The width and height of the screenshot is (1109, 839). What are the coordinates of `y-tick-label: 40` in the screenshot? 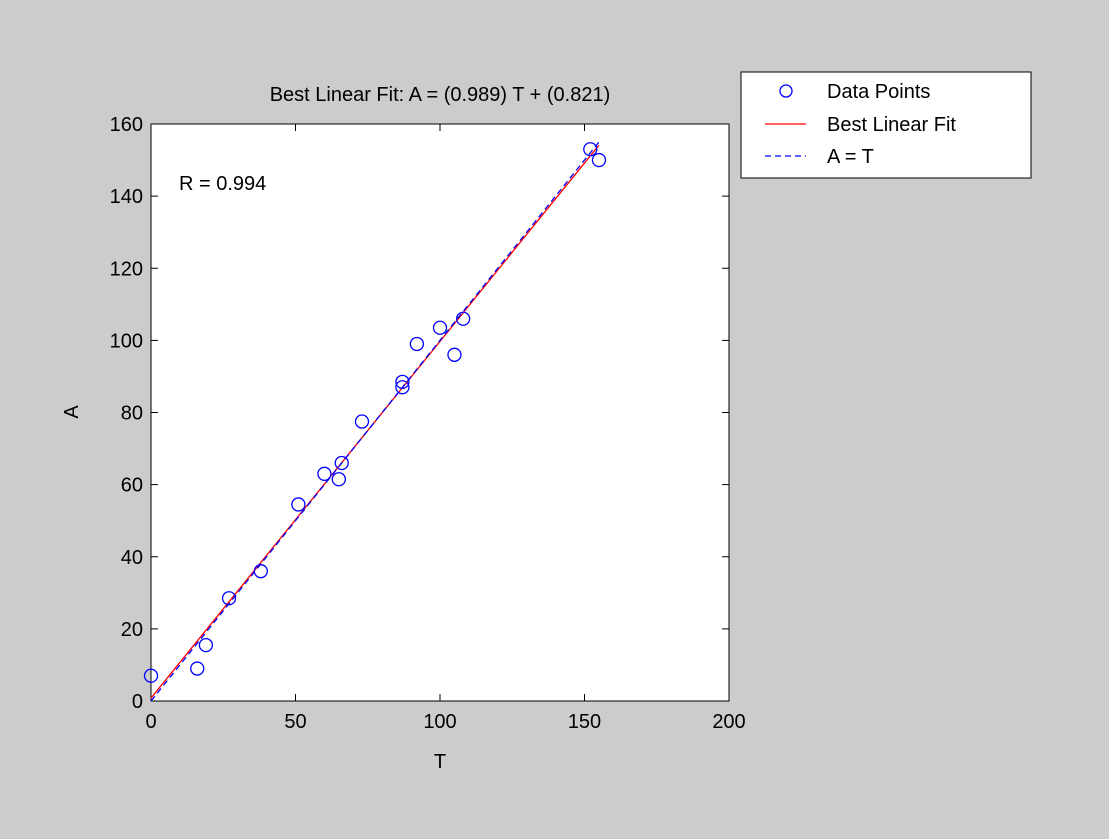 It's located at (132, 558).